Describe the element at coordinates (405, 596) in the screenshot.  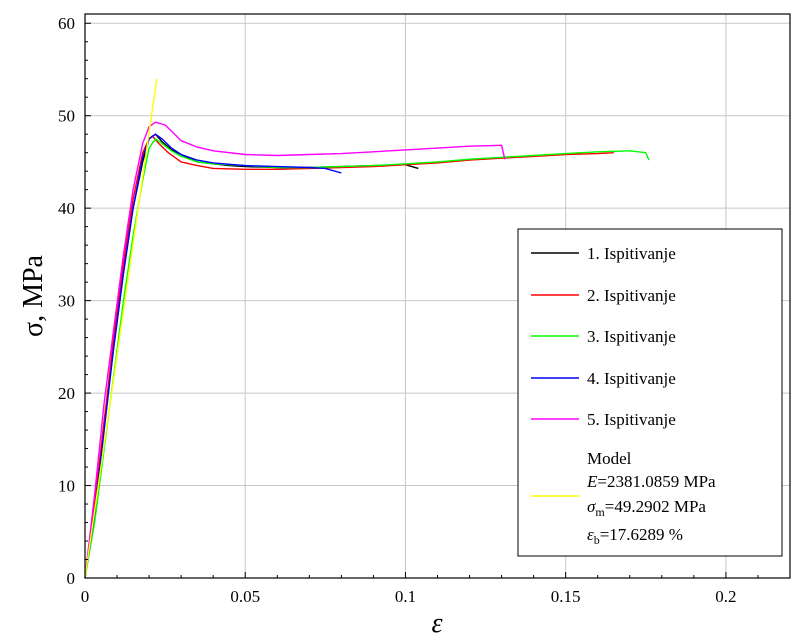
I see `x-tick-label: 0.1` at that location.